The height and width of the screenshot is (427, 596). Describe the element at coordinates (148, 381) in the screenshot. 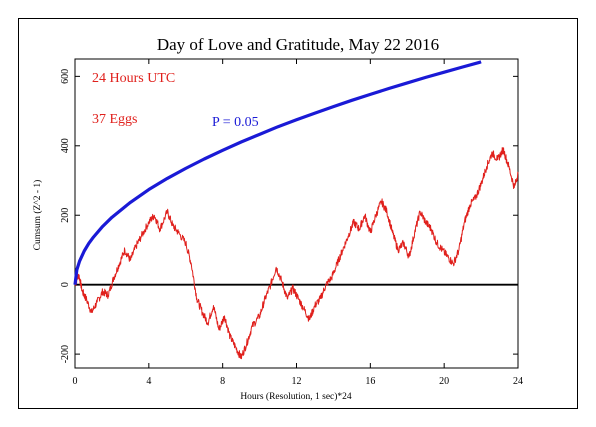

I see `x-tick-label: 4` at that location.